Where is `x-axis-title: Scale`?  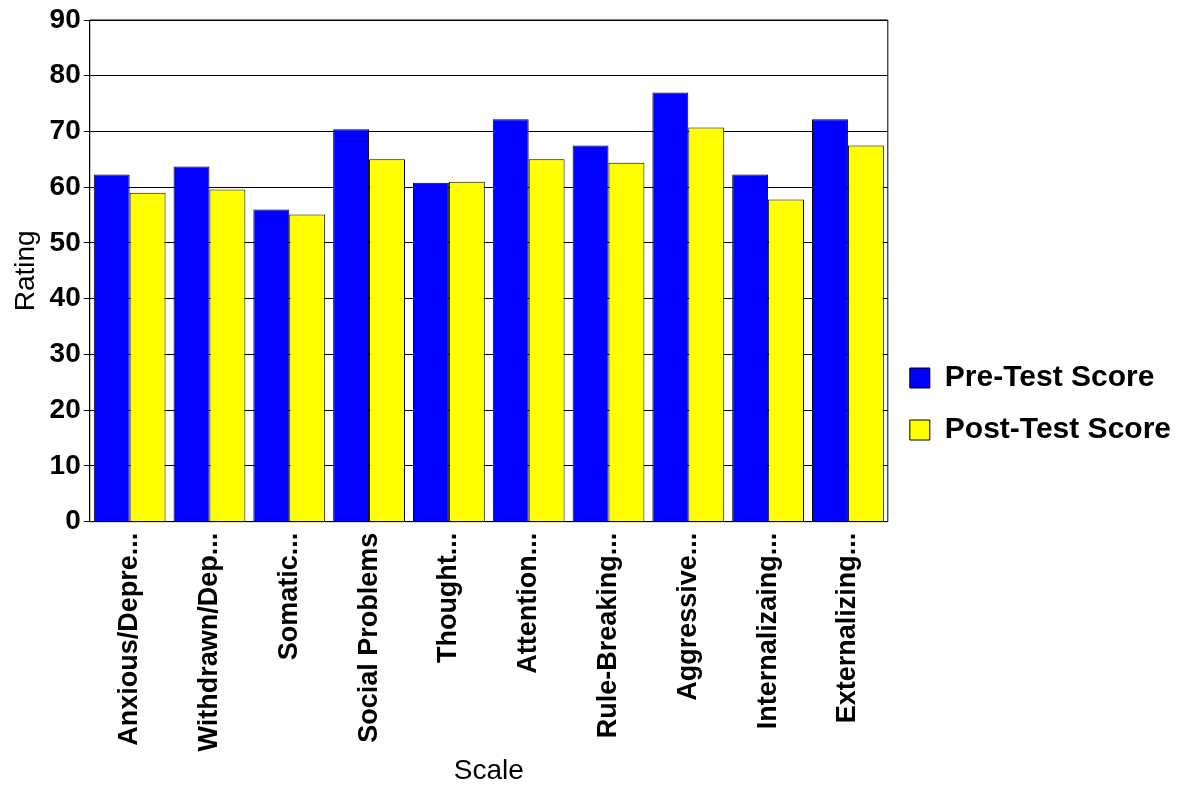 x-axis-title: Scale is located at coordinates (488, 769).